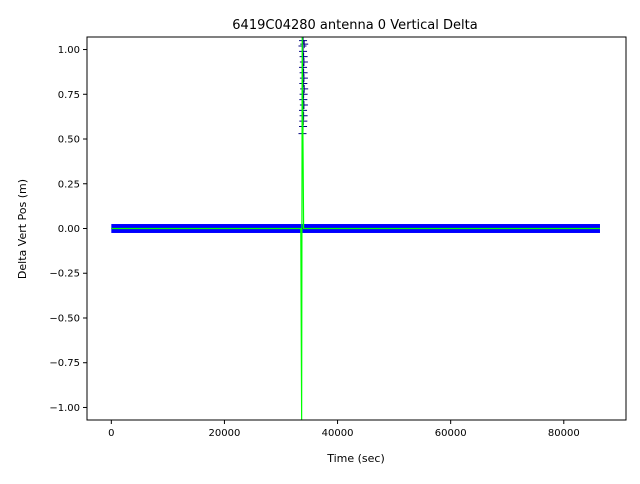 This screenshot has height=484, width=640. What do you see at coordinates (225, 433) in the screenshot?
I see `x-tick-label: 20000` at bounding box center [225, 433].